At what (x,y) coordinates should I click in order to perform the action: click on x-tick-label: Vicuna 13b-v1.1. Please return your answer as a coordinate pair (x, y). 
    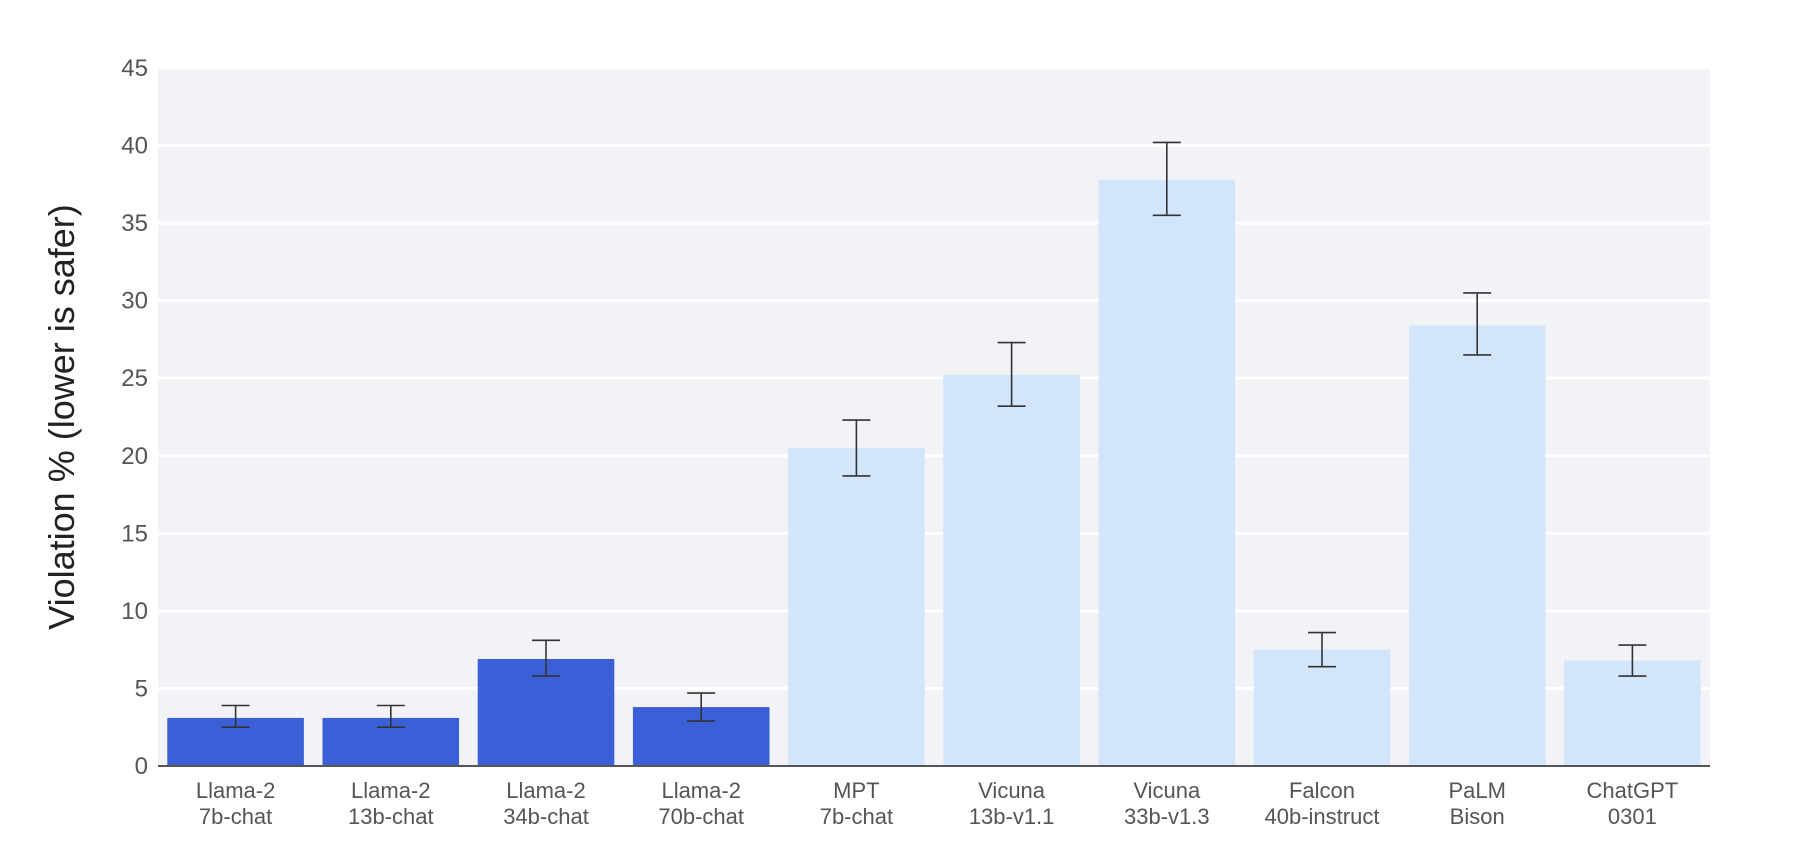
    Looking at the image, I should click on (1012, 803).